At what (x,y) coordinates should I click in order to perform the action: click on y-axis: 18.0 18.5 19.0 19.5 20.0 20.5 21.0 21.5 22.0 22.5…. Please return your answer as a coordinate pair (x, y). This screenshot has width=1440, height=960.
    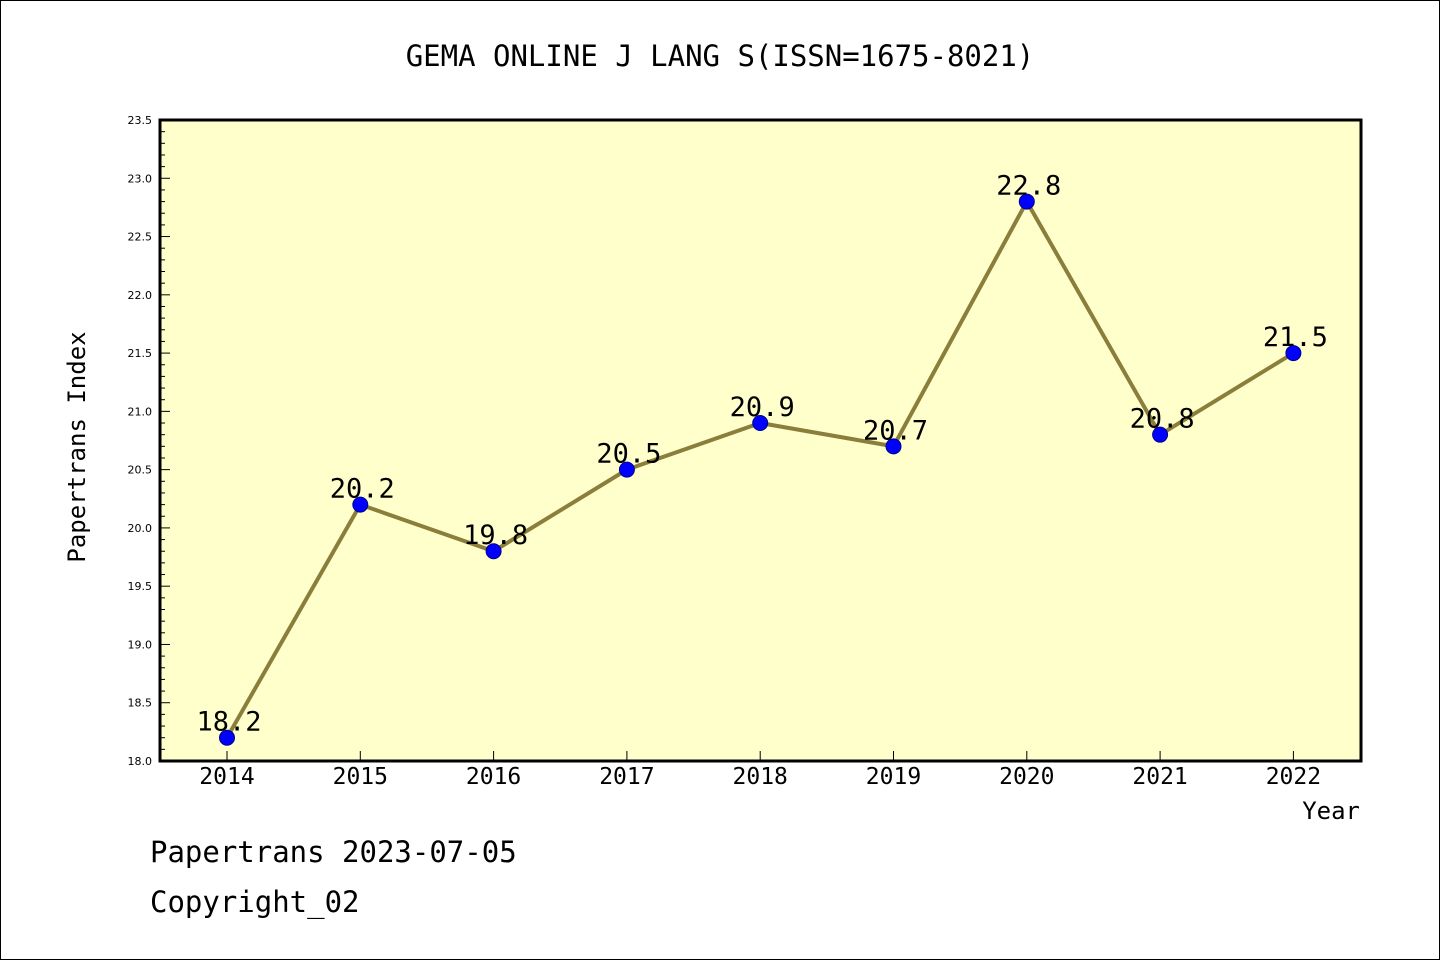
    Looking at the image, I should click on (149, 441).